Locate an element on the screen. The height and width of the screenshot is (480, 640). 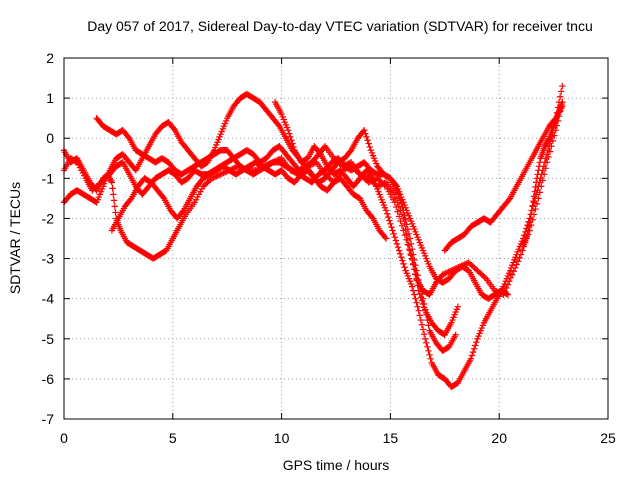
y-tick-label: -1 is located at coordinates (48, 178).